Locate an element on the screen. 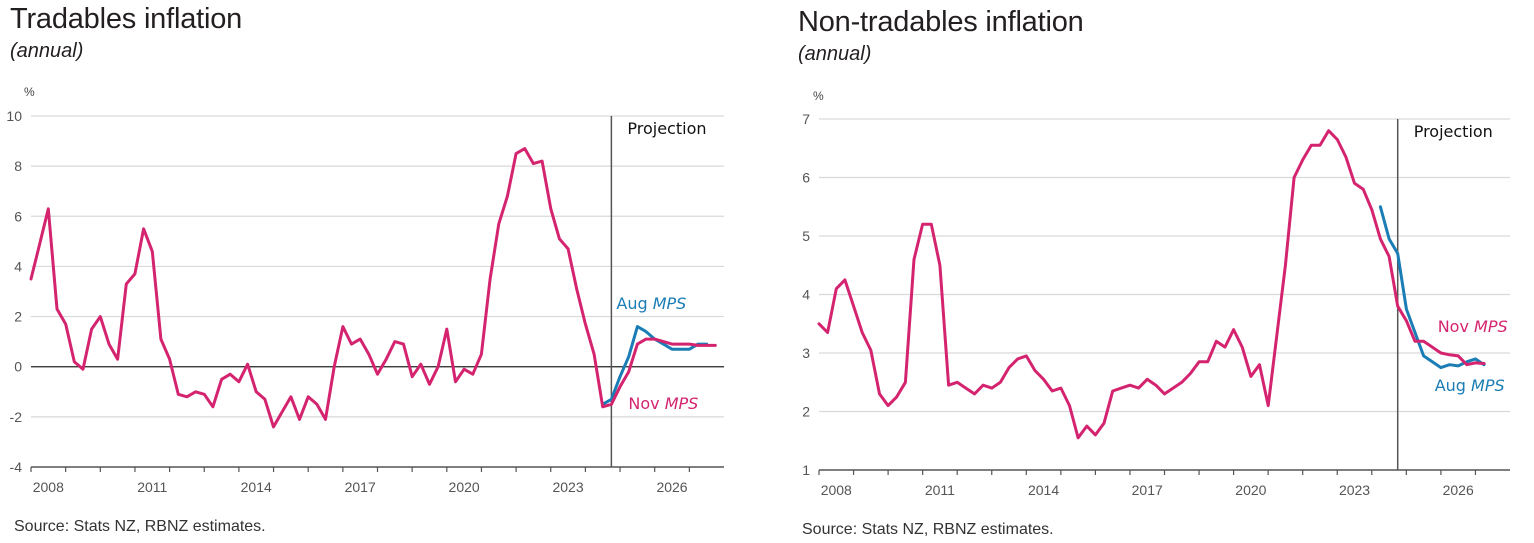 The image size is (1534, 543). y-tick-label: 0 is located at coordinates (18, 367).